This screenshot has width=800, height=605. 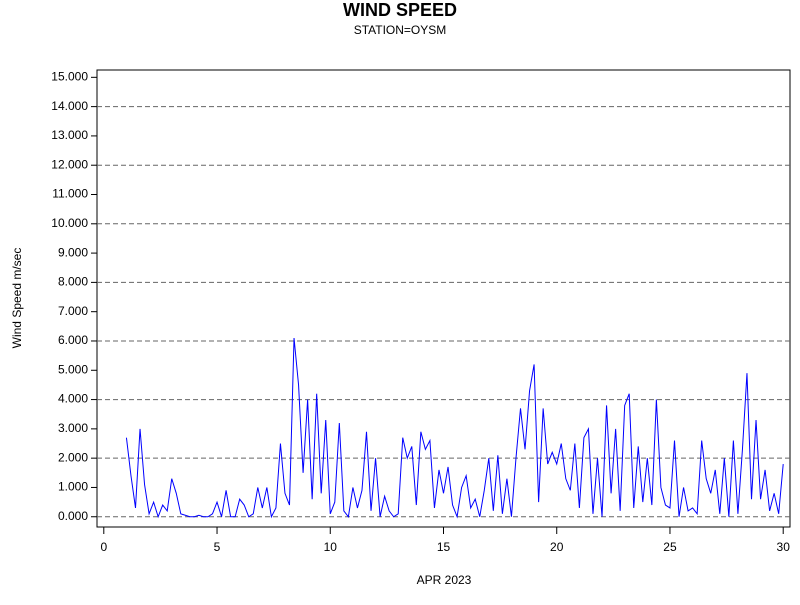 I want to click on y-tick-label: 11.000, so click(x=70, y=194).